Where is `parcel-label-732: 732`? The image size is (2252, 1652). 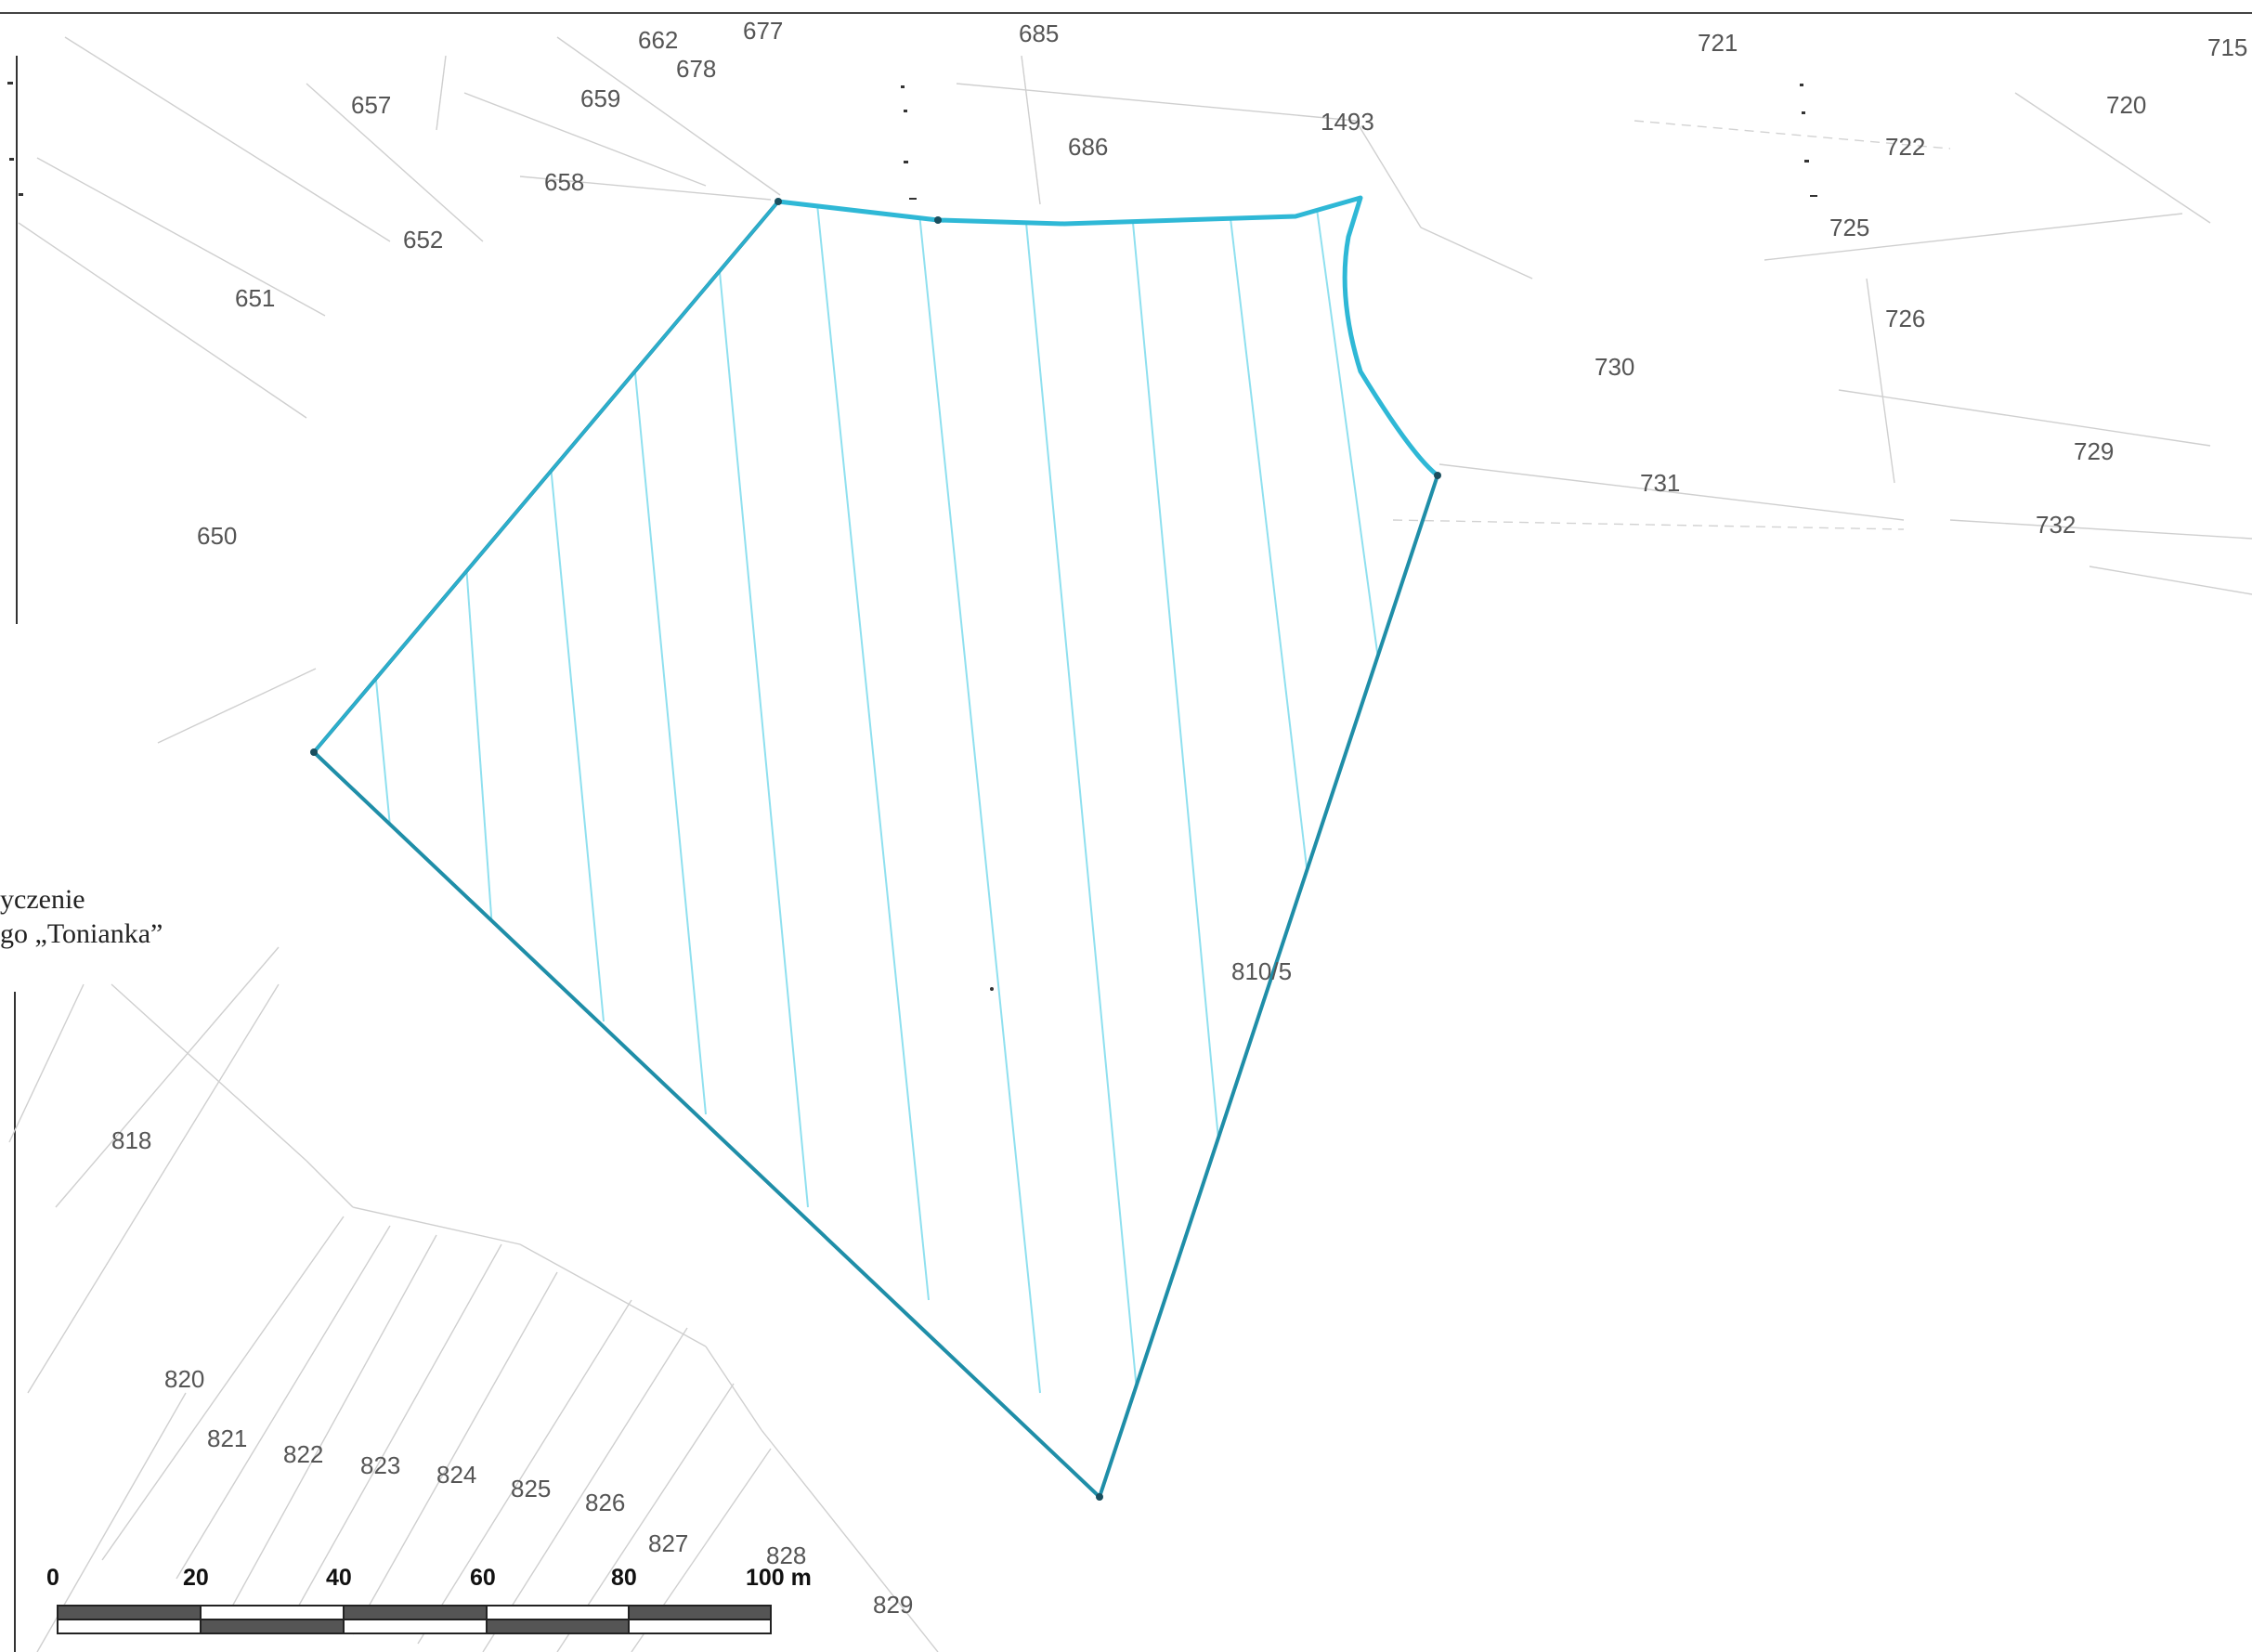 parcel-label-732: 732 is located at coordinates (2056, 525).